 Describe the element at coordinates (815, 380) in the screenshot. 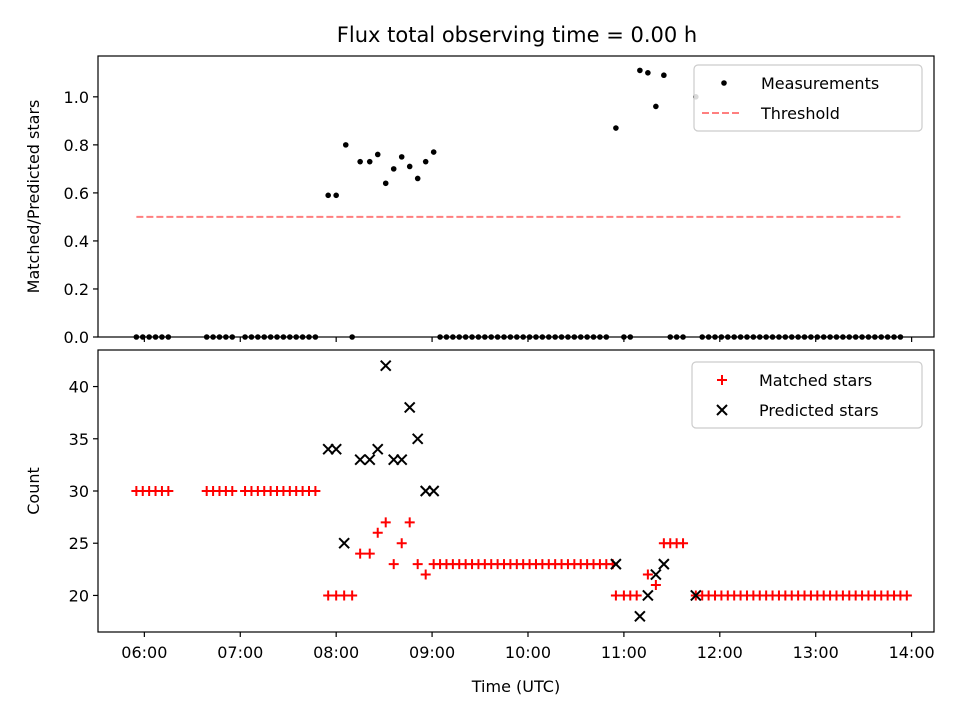

I see `legend-label: Matched stars` at that location.